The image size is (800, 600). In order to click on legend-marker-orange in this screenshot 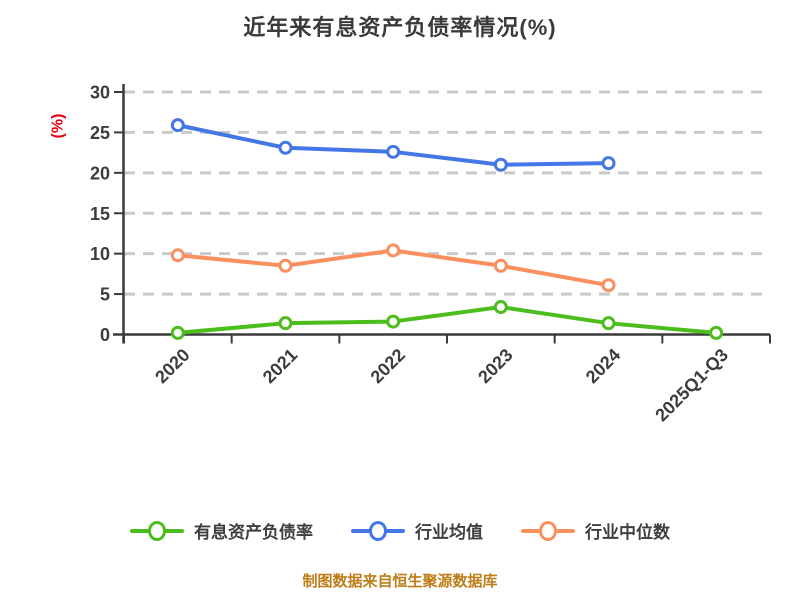, I will do `click(548, 531)`.